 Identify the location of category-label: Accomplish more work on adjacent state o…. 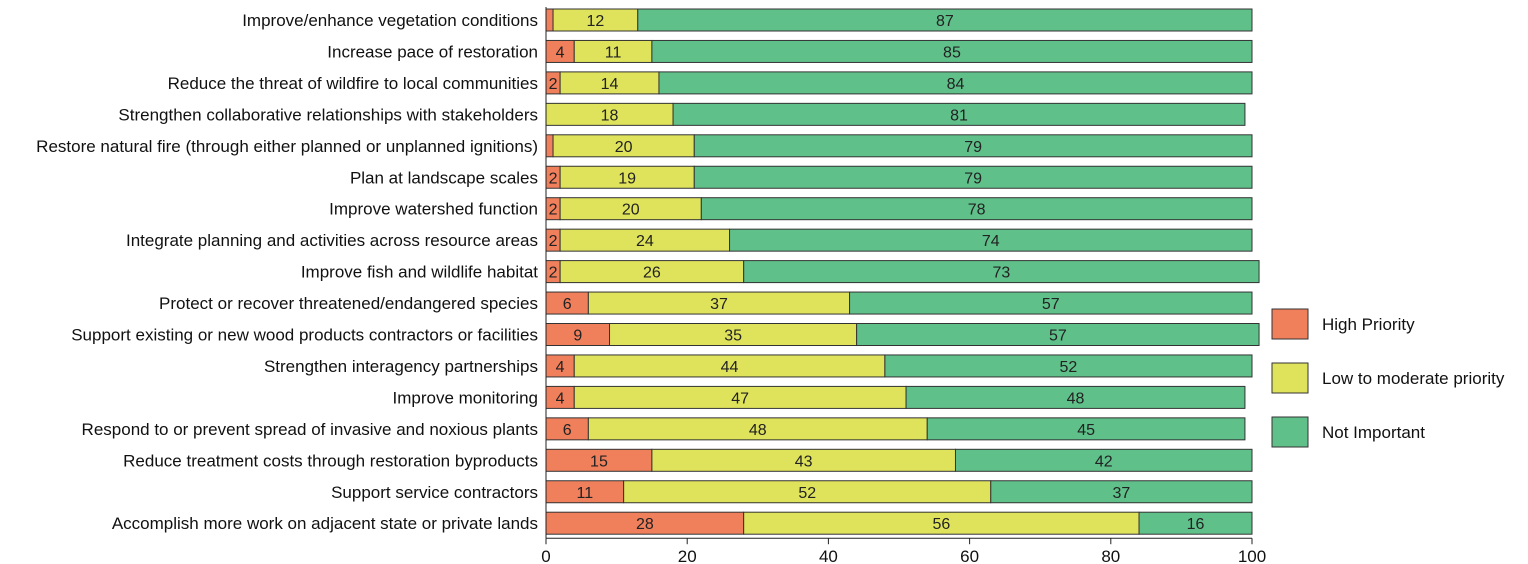
(325, 523).